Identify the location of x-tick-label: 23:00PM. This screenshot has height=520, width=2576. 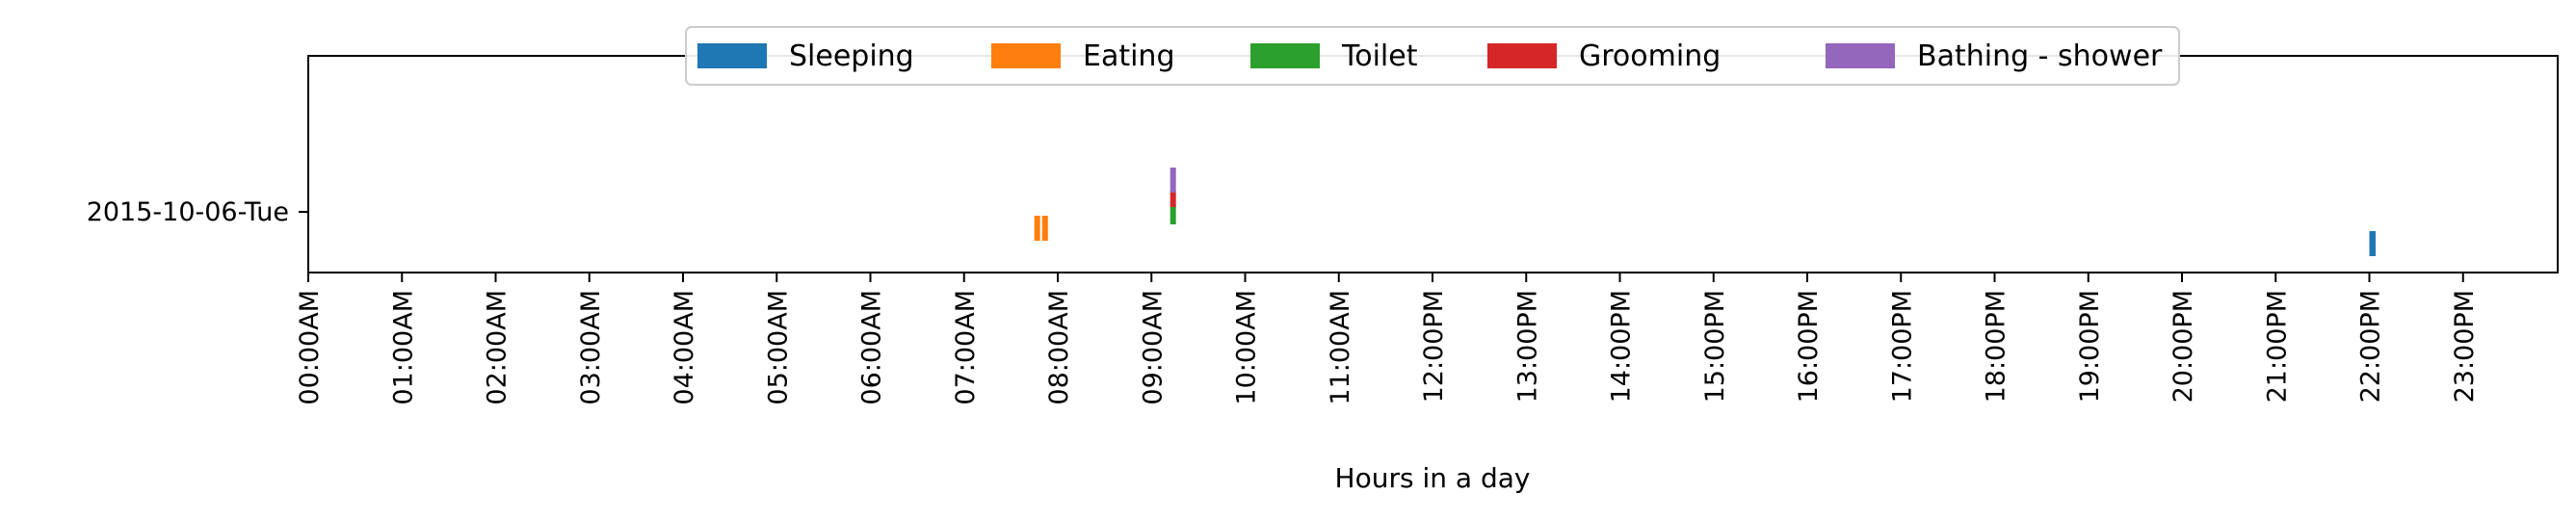
(2465, 346).